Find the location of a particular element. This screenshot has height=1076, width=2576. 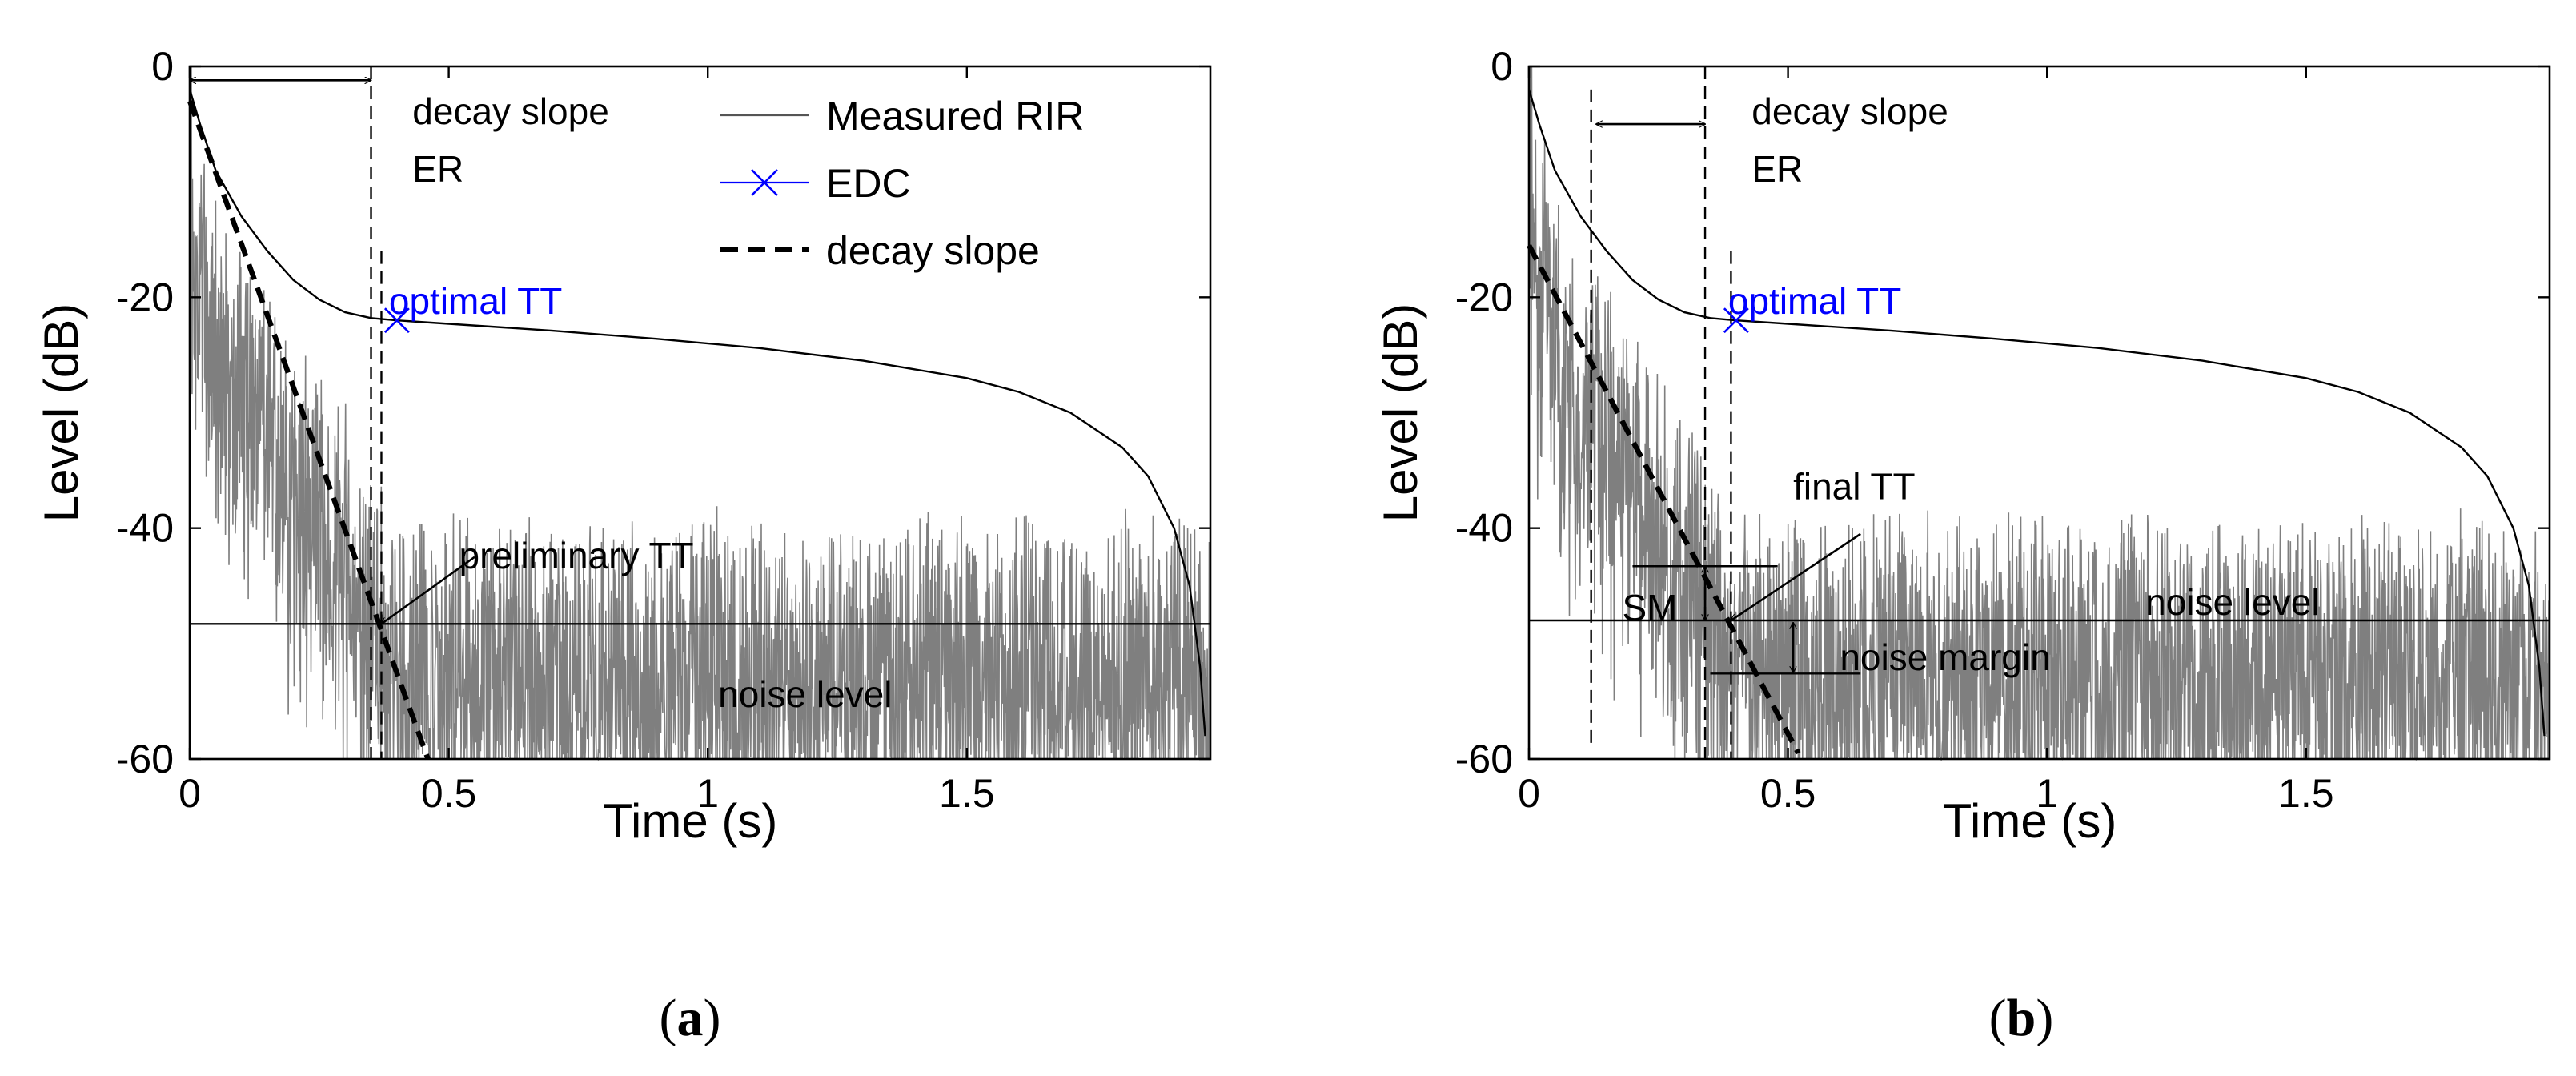

panel-b-caption-letter: b is located at coordinates (2021, 1018).